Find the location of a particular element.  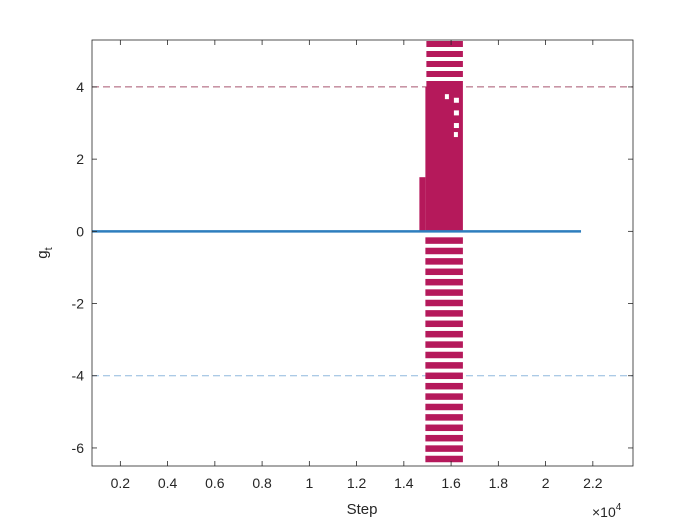

x-tick-label: 0.4 is located at coordinates (168, 483).